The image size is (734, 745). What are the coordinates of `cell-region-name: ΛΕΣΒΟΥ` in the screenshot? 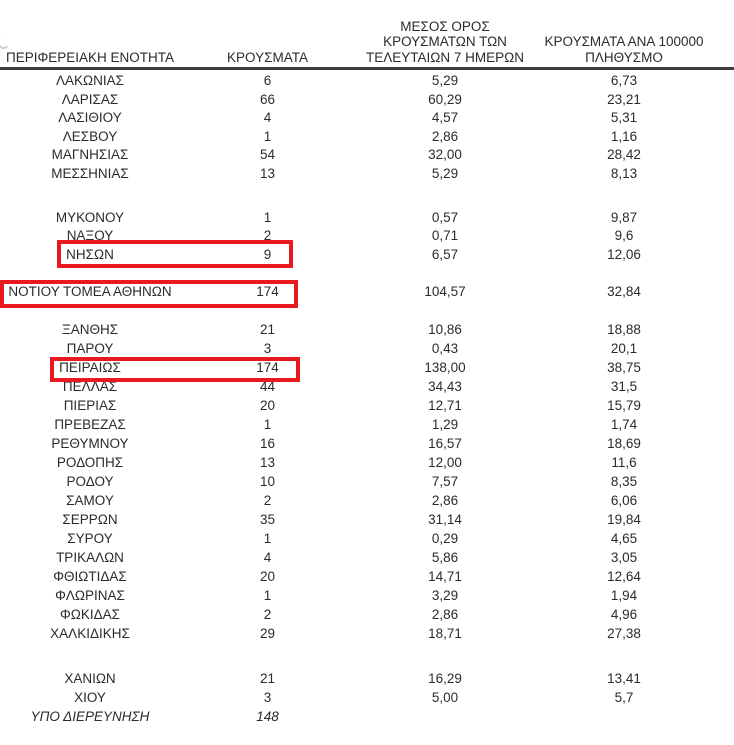 It's located at (90, 136).